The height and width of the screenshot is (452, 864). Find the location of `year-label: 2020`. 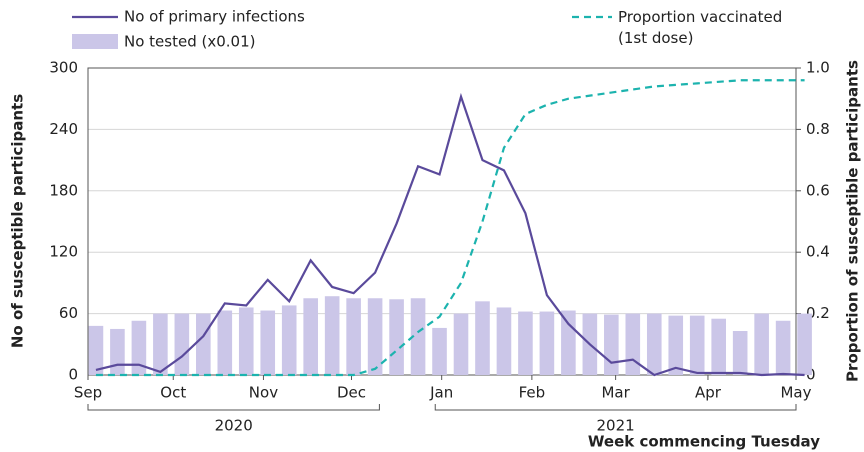

year-label: 2020 is located at coordinates (234, 426).